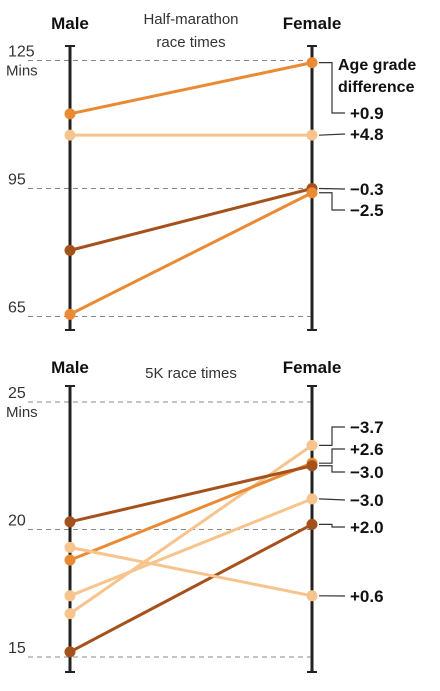 Image resolution: width=440 pixels, height=691 pixels. What do you see at coordinates (17, 648) in the screenshot?
I see `y-tick-label: 15` at bounding box center [17, 648].